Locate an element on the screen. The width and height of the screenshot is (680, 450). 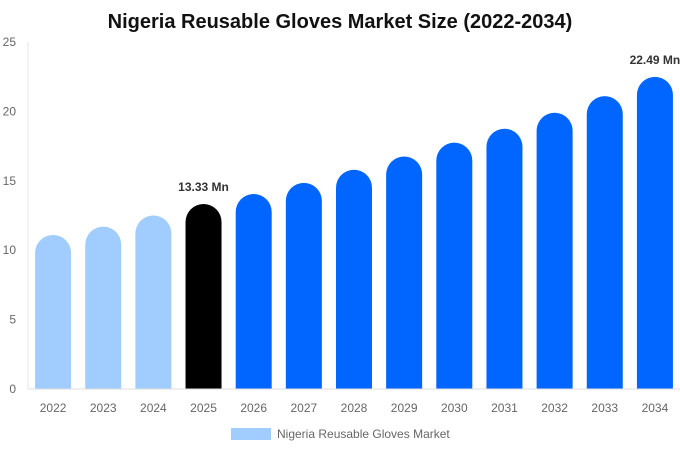
y-tick-label: 20 is located at coordinates (10, 111).